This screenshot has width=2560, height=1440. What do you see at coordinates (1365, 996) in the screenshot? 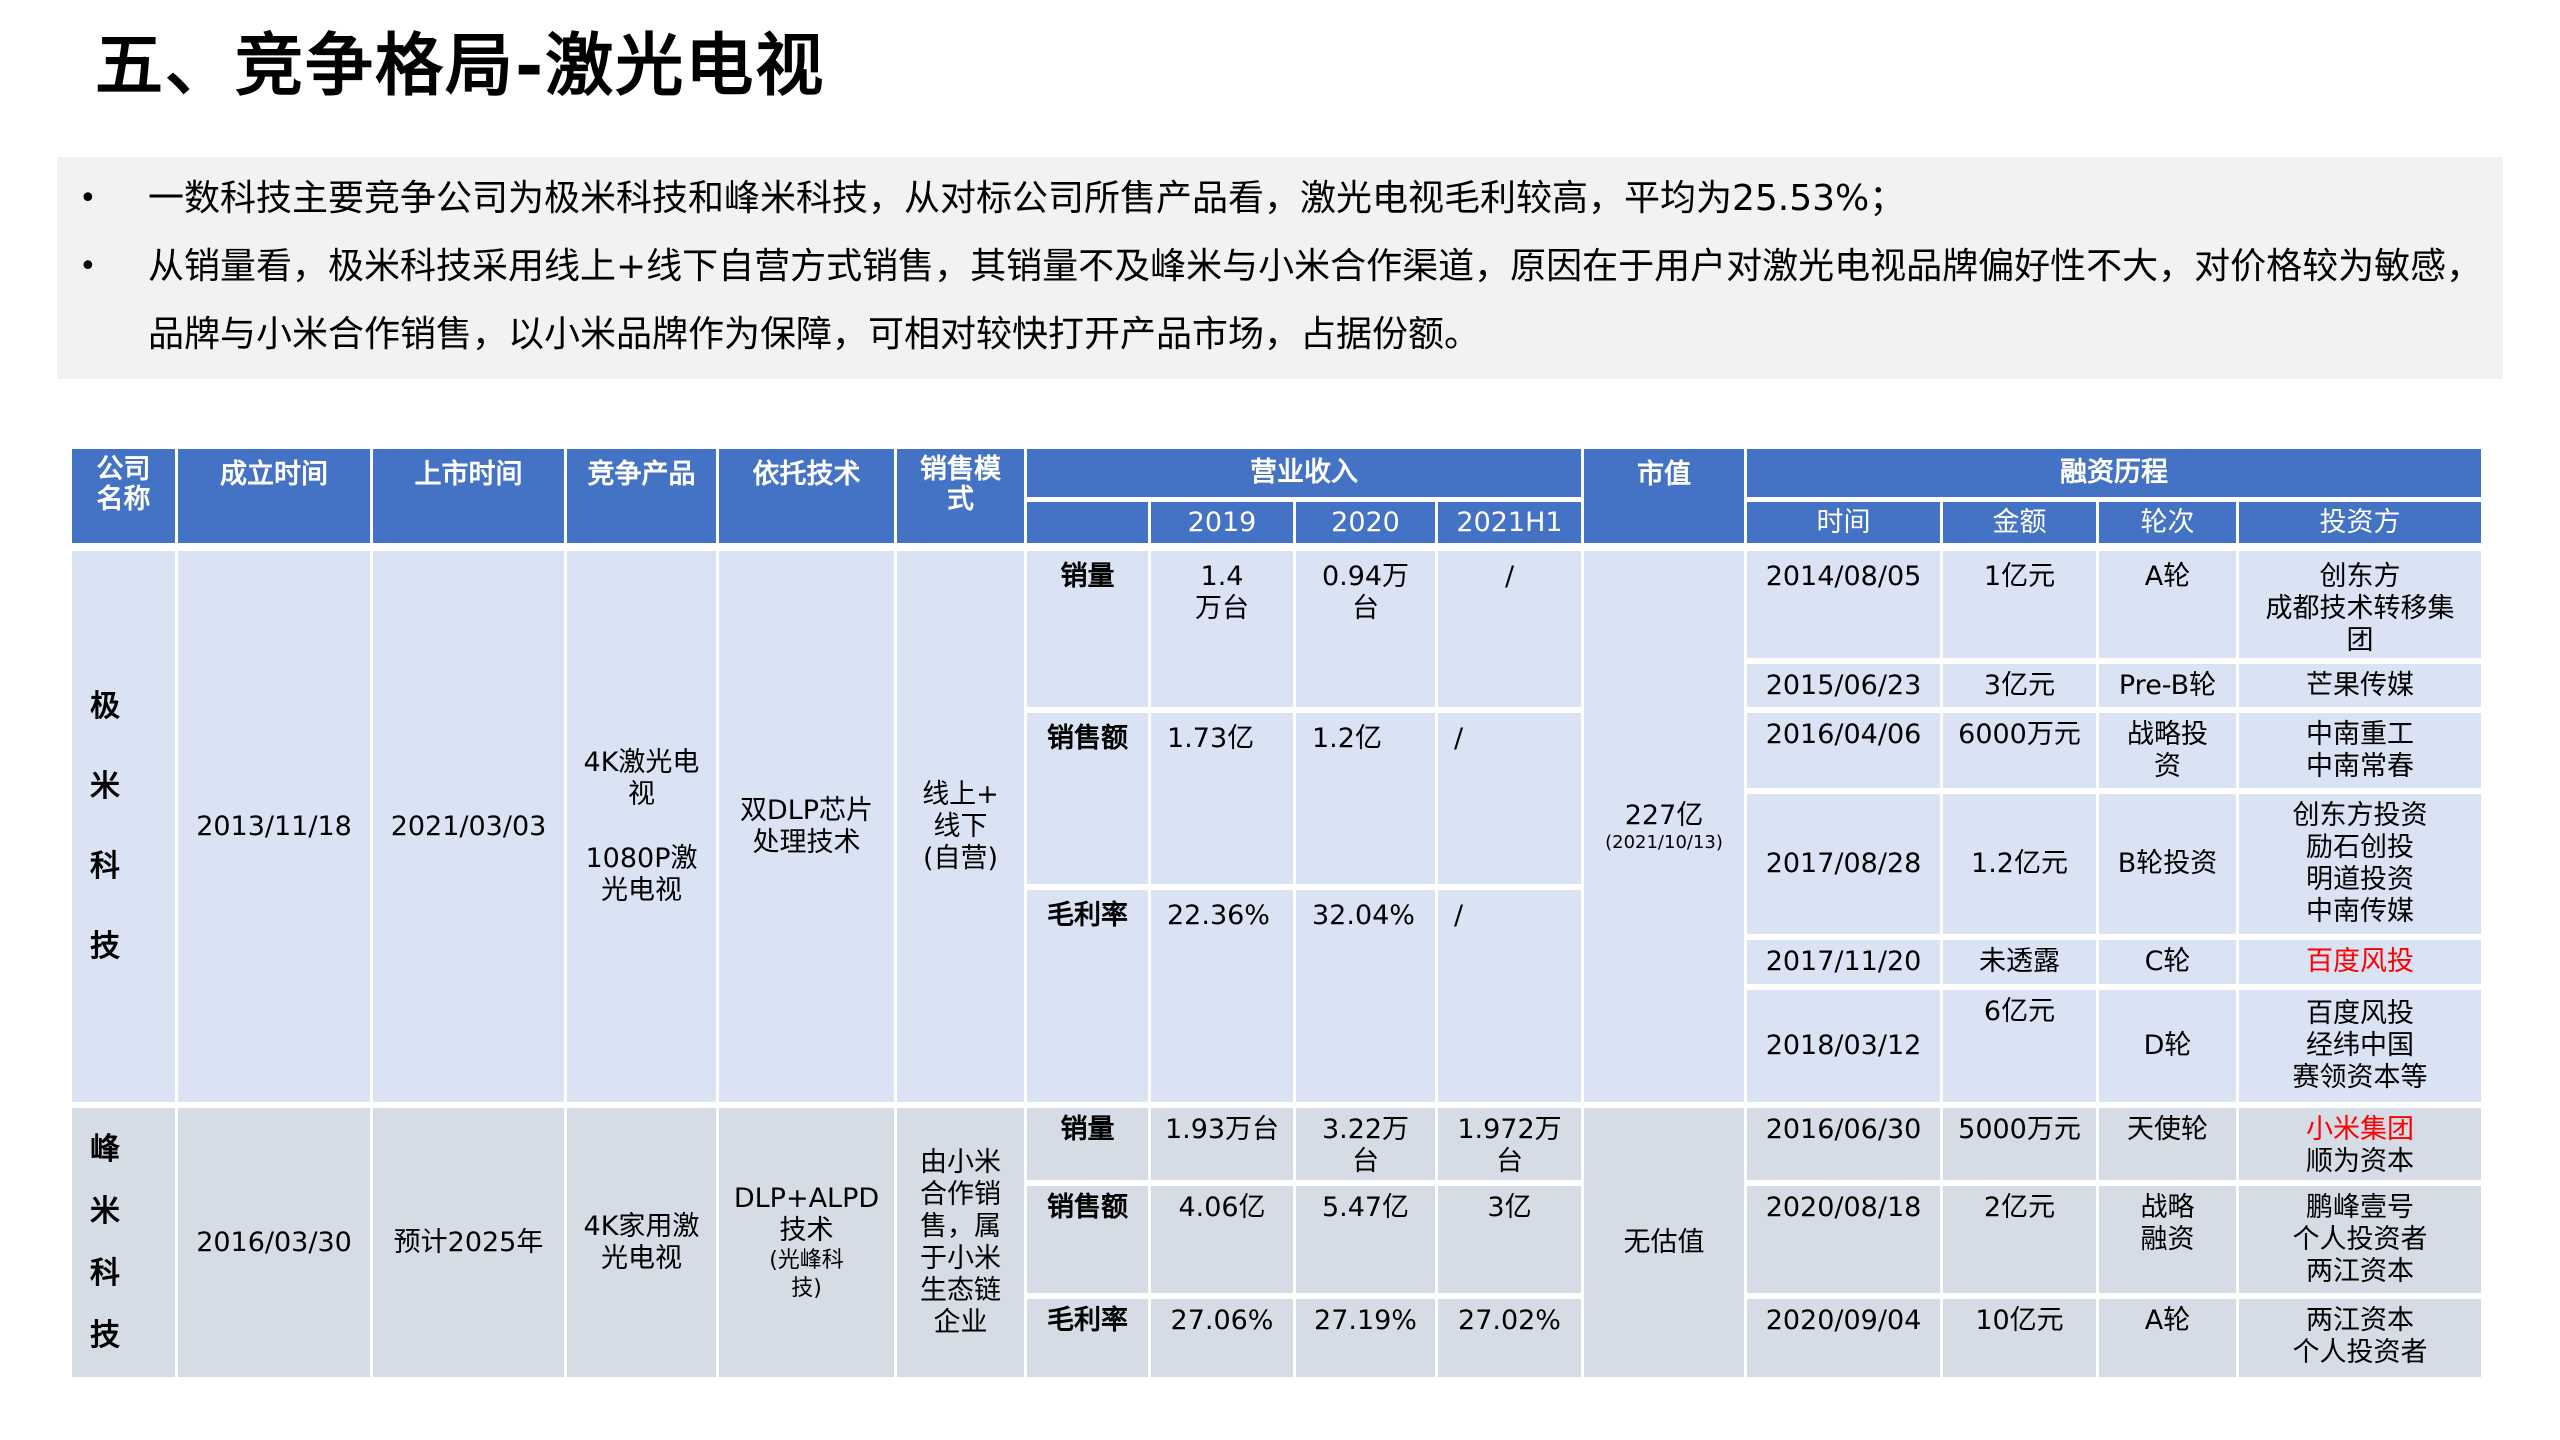
I see `gross-margin-2020: 32.04%` at bounding box center [1365, 996].